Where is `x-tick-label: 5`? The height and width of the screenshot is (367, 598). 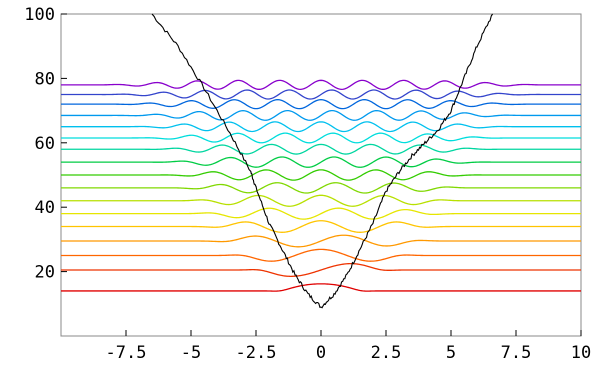
x-tick-label: 5 is located at coordinates (451, 353).